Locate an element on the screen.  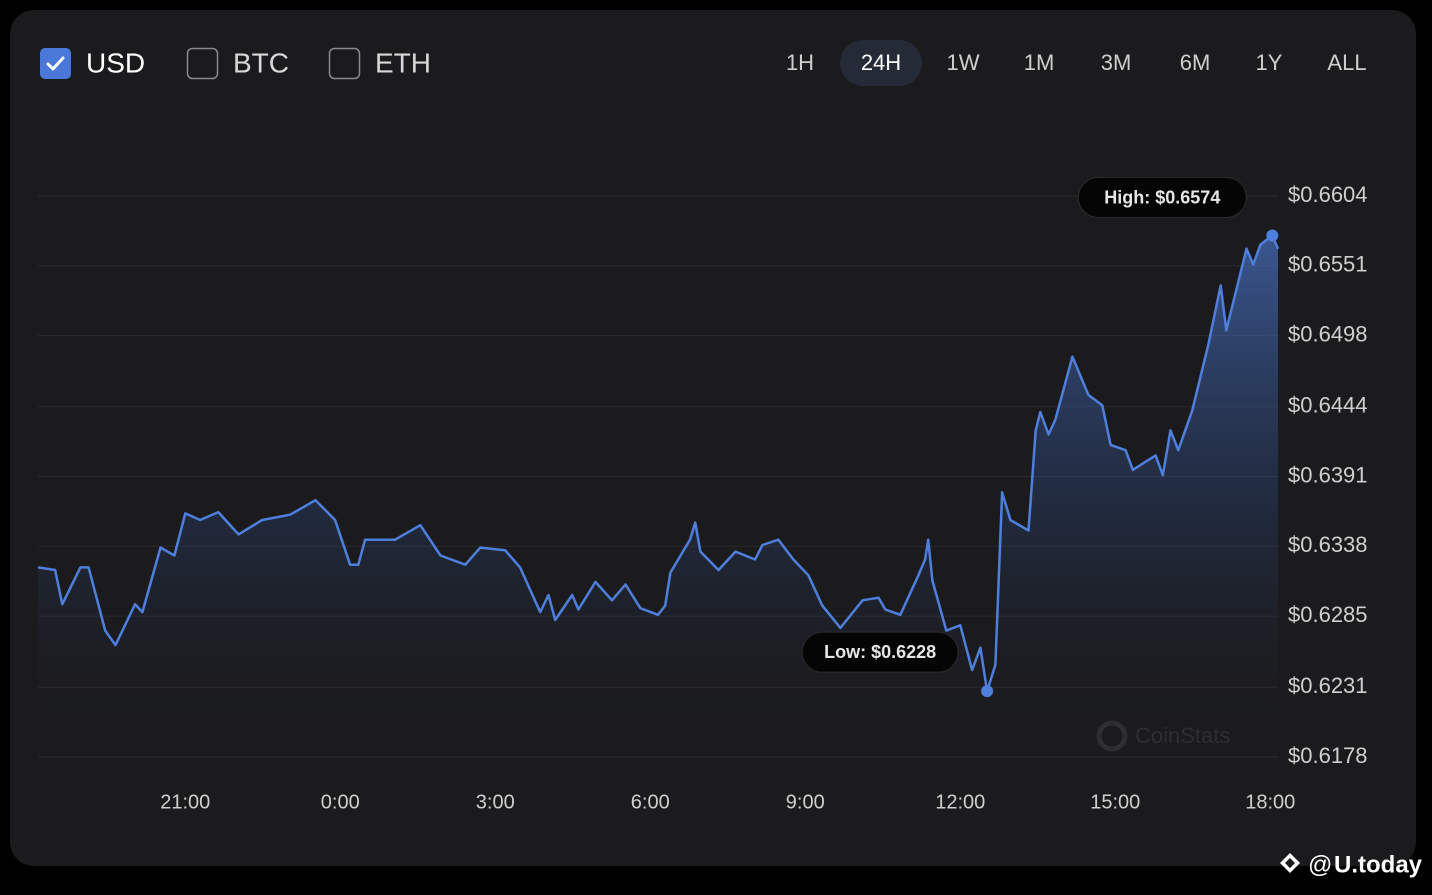
y-tick-label: $0.6231 is located at coordinates (1328, 685).